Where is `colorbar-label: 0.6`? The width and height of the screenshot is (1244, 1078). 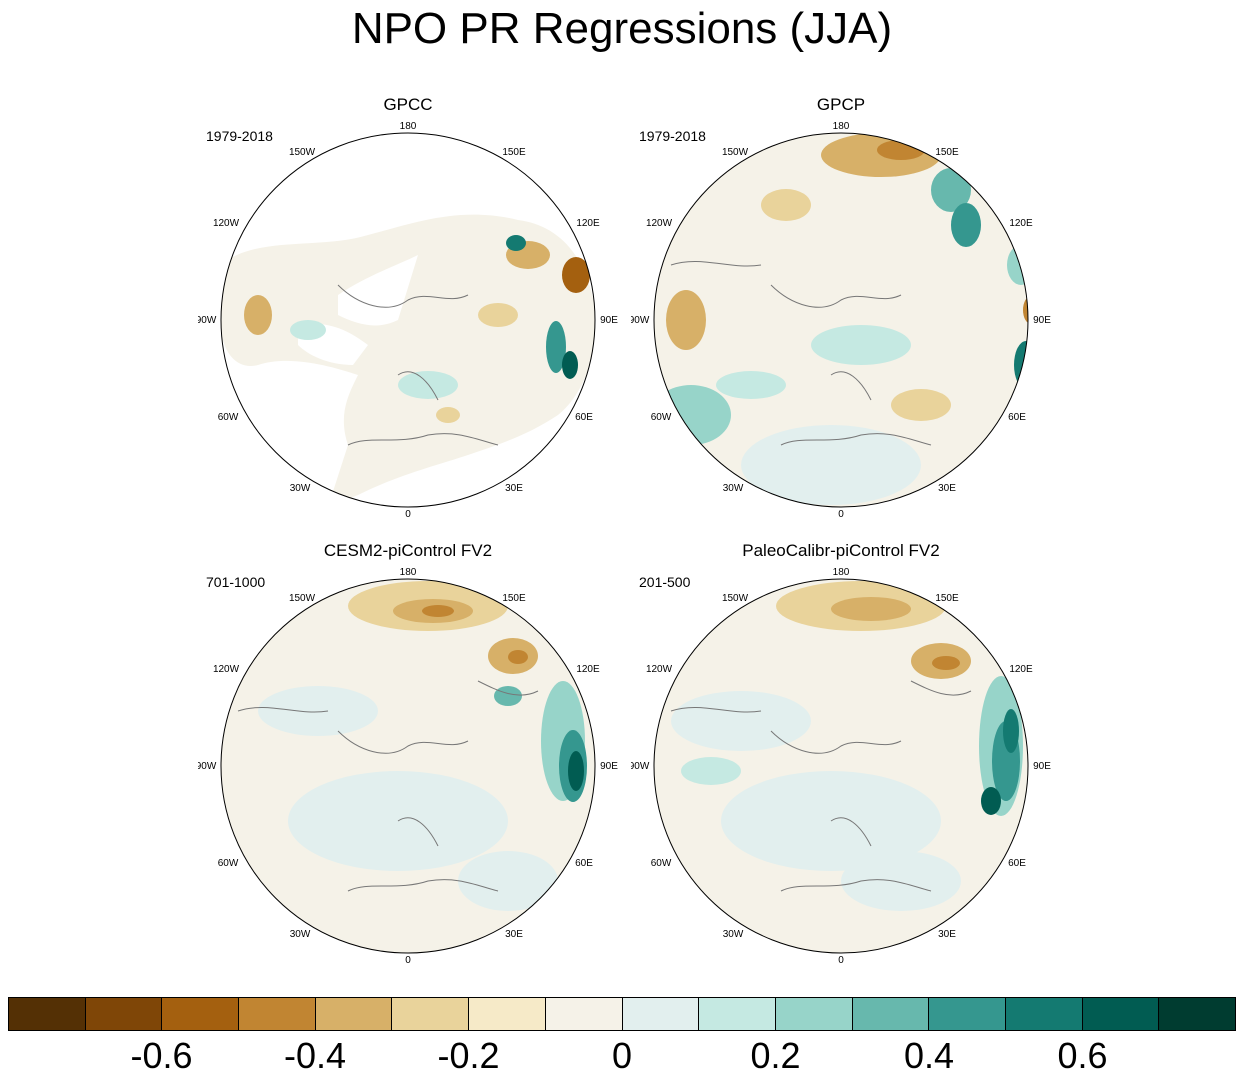
colorbar-label: 0.6 is located at coordinates (1082, 1055).